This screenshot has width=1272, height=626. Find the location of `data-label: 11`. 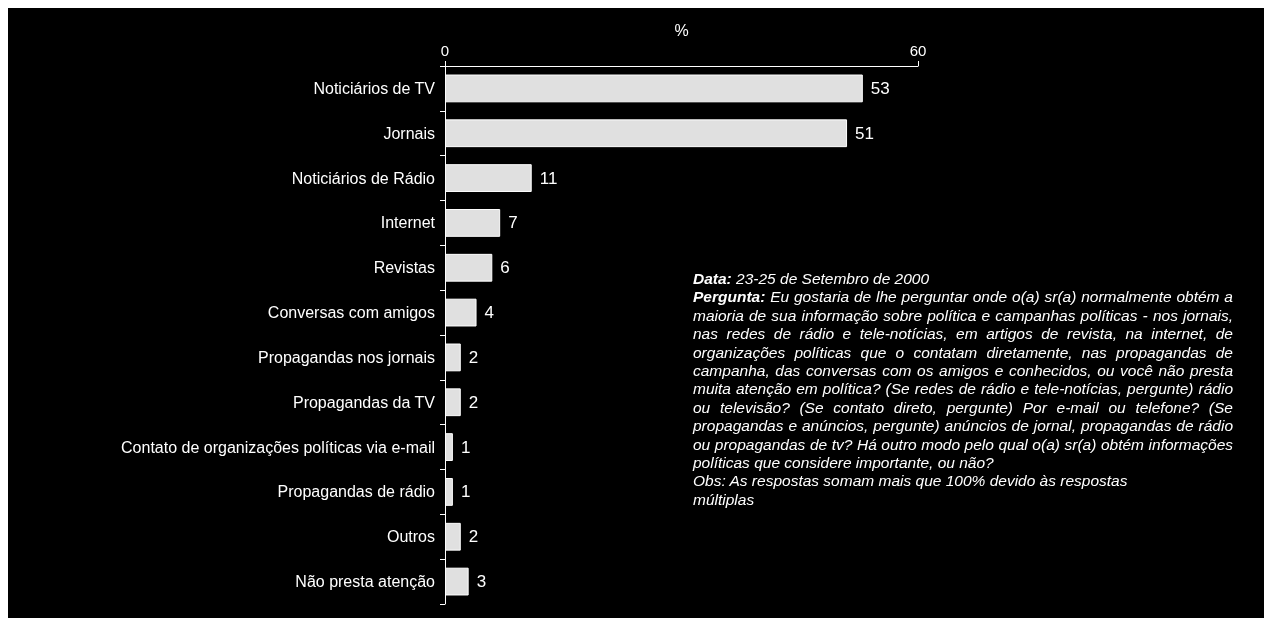

data-label: 11 is located at coordinates (548, 178).